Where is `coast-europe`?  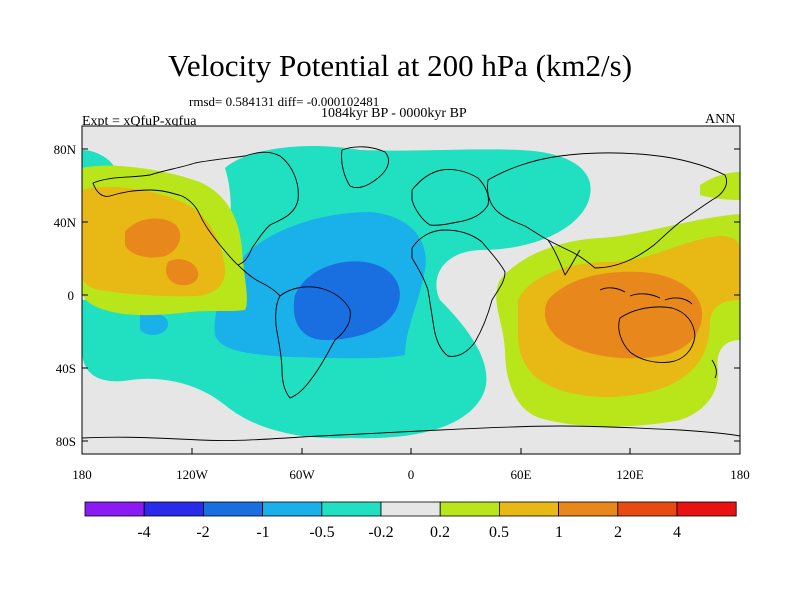
coast-europe is located at coordinates (450, 197).